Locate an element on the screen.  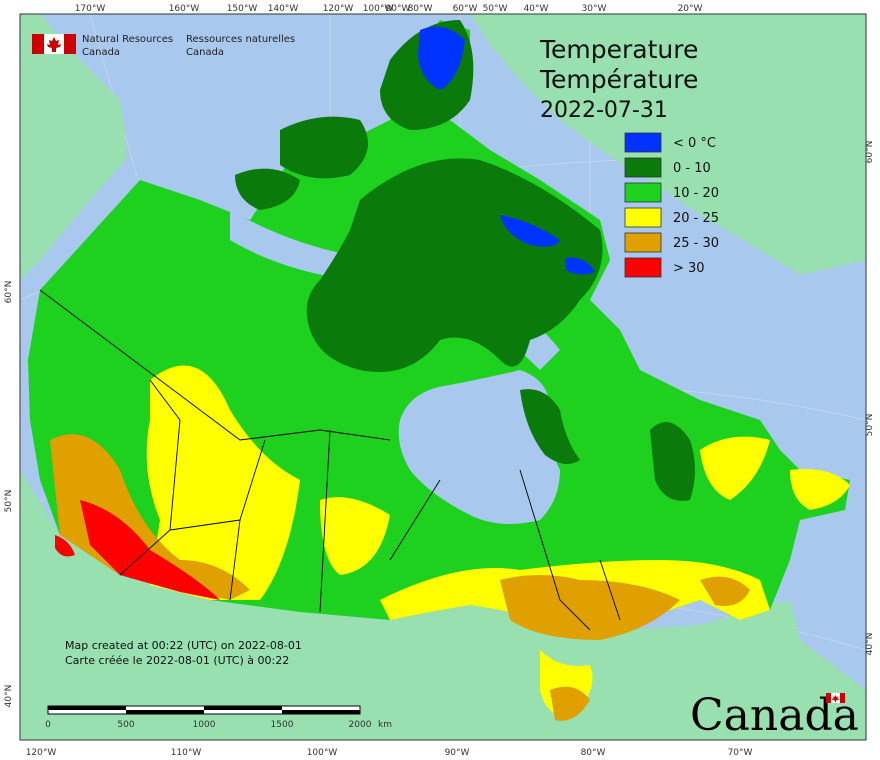
baffin-ice-south is located at coordinates (580, 266).